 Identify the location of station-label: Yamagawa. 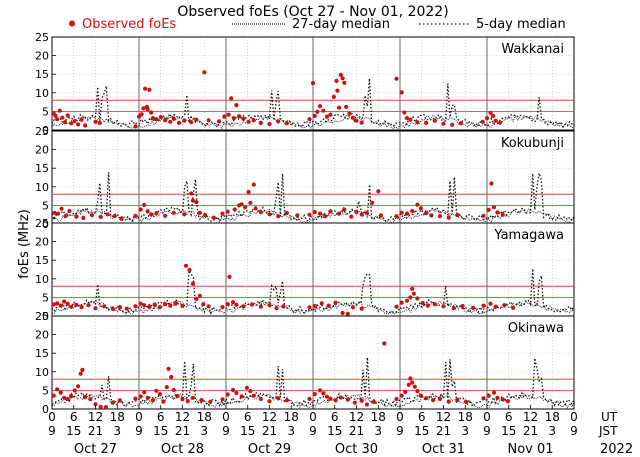
(528, 235).